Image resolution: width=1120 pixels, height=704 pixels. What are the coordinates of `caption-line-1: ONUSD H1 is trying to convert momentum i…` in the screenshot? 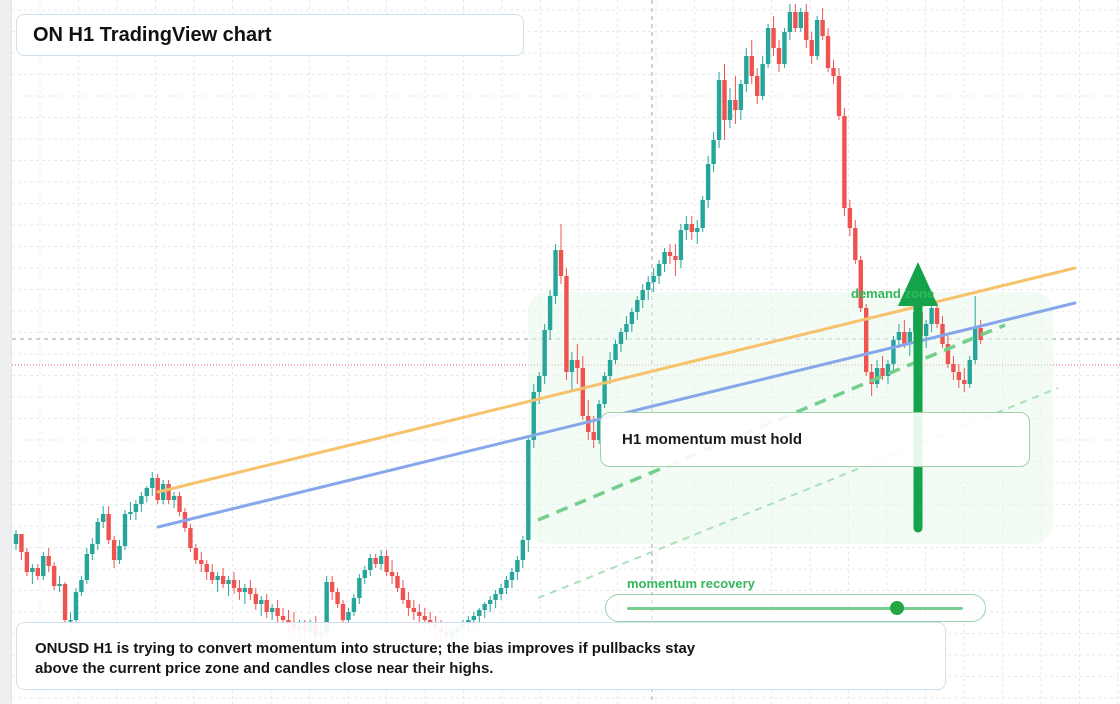 It's located at (365, 648).